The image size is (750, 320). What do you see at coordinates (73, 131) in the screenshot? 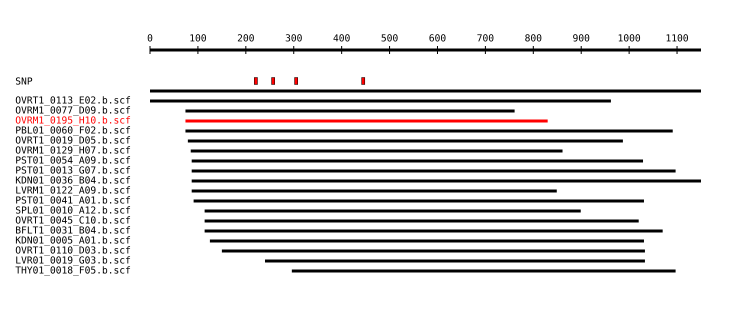
I see `y-tick-label: PBL01_0060_F02.b.scf` at bounding box center [73, 131].